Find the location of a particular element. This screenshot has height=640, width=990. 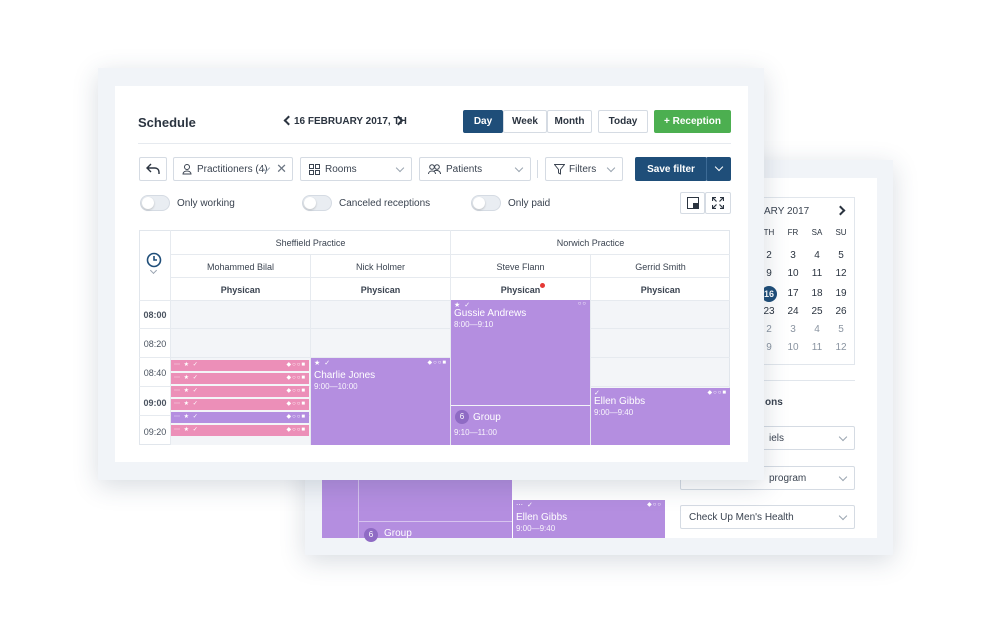

back-button is located at coordinates (153, 169).